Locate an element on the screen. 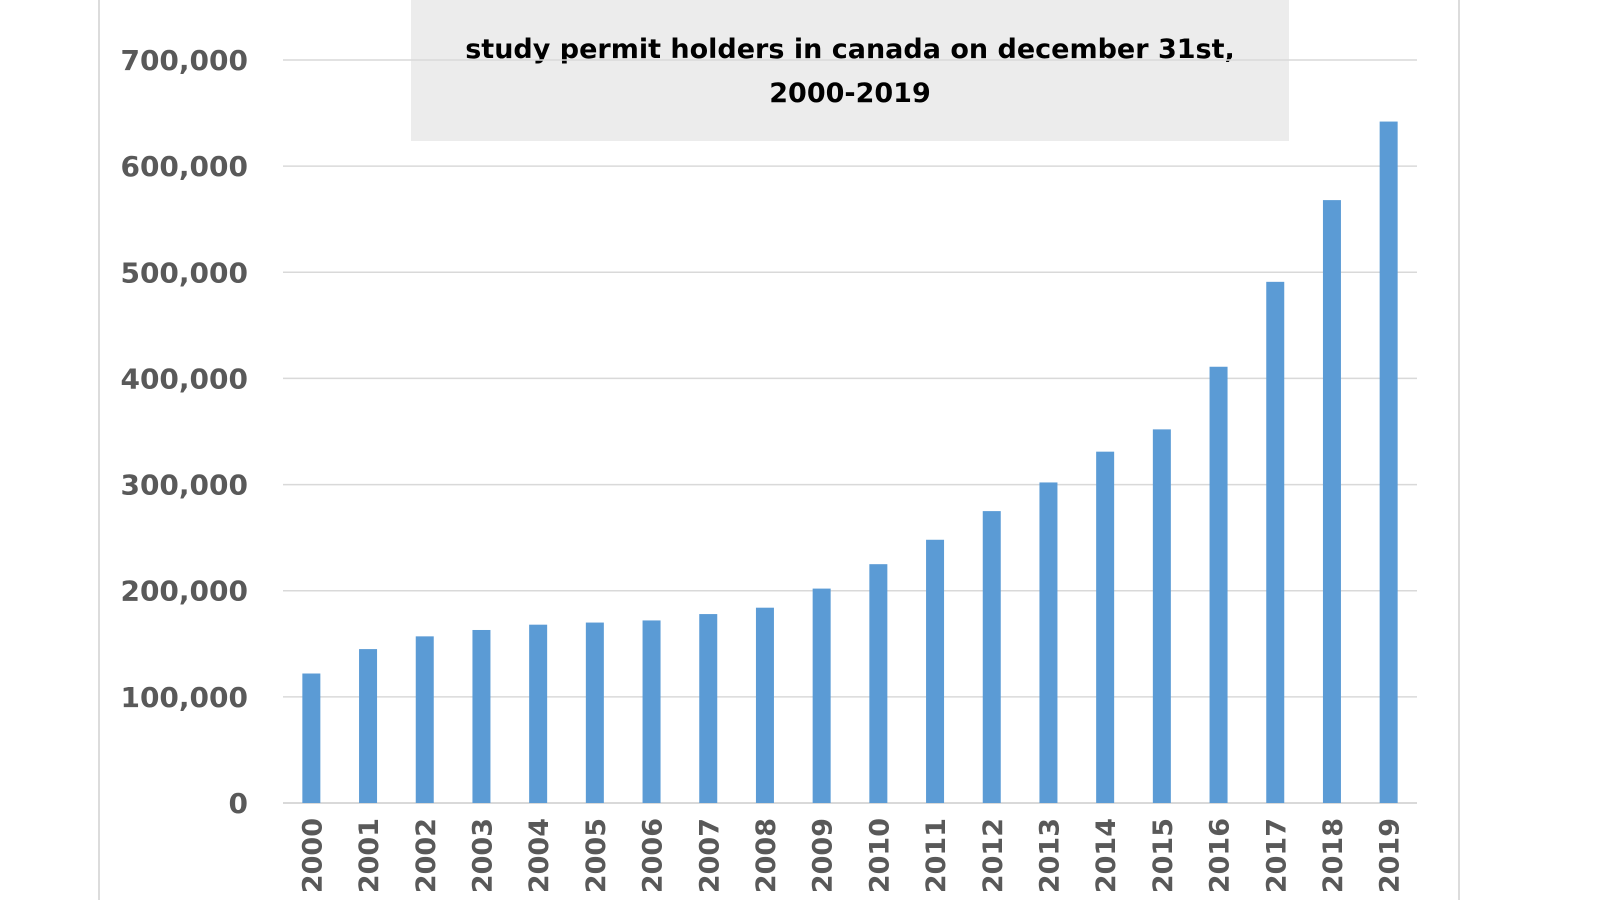  bar-2000 is located at coordinates (311, 738).